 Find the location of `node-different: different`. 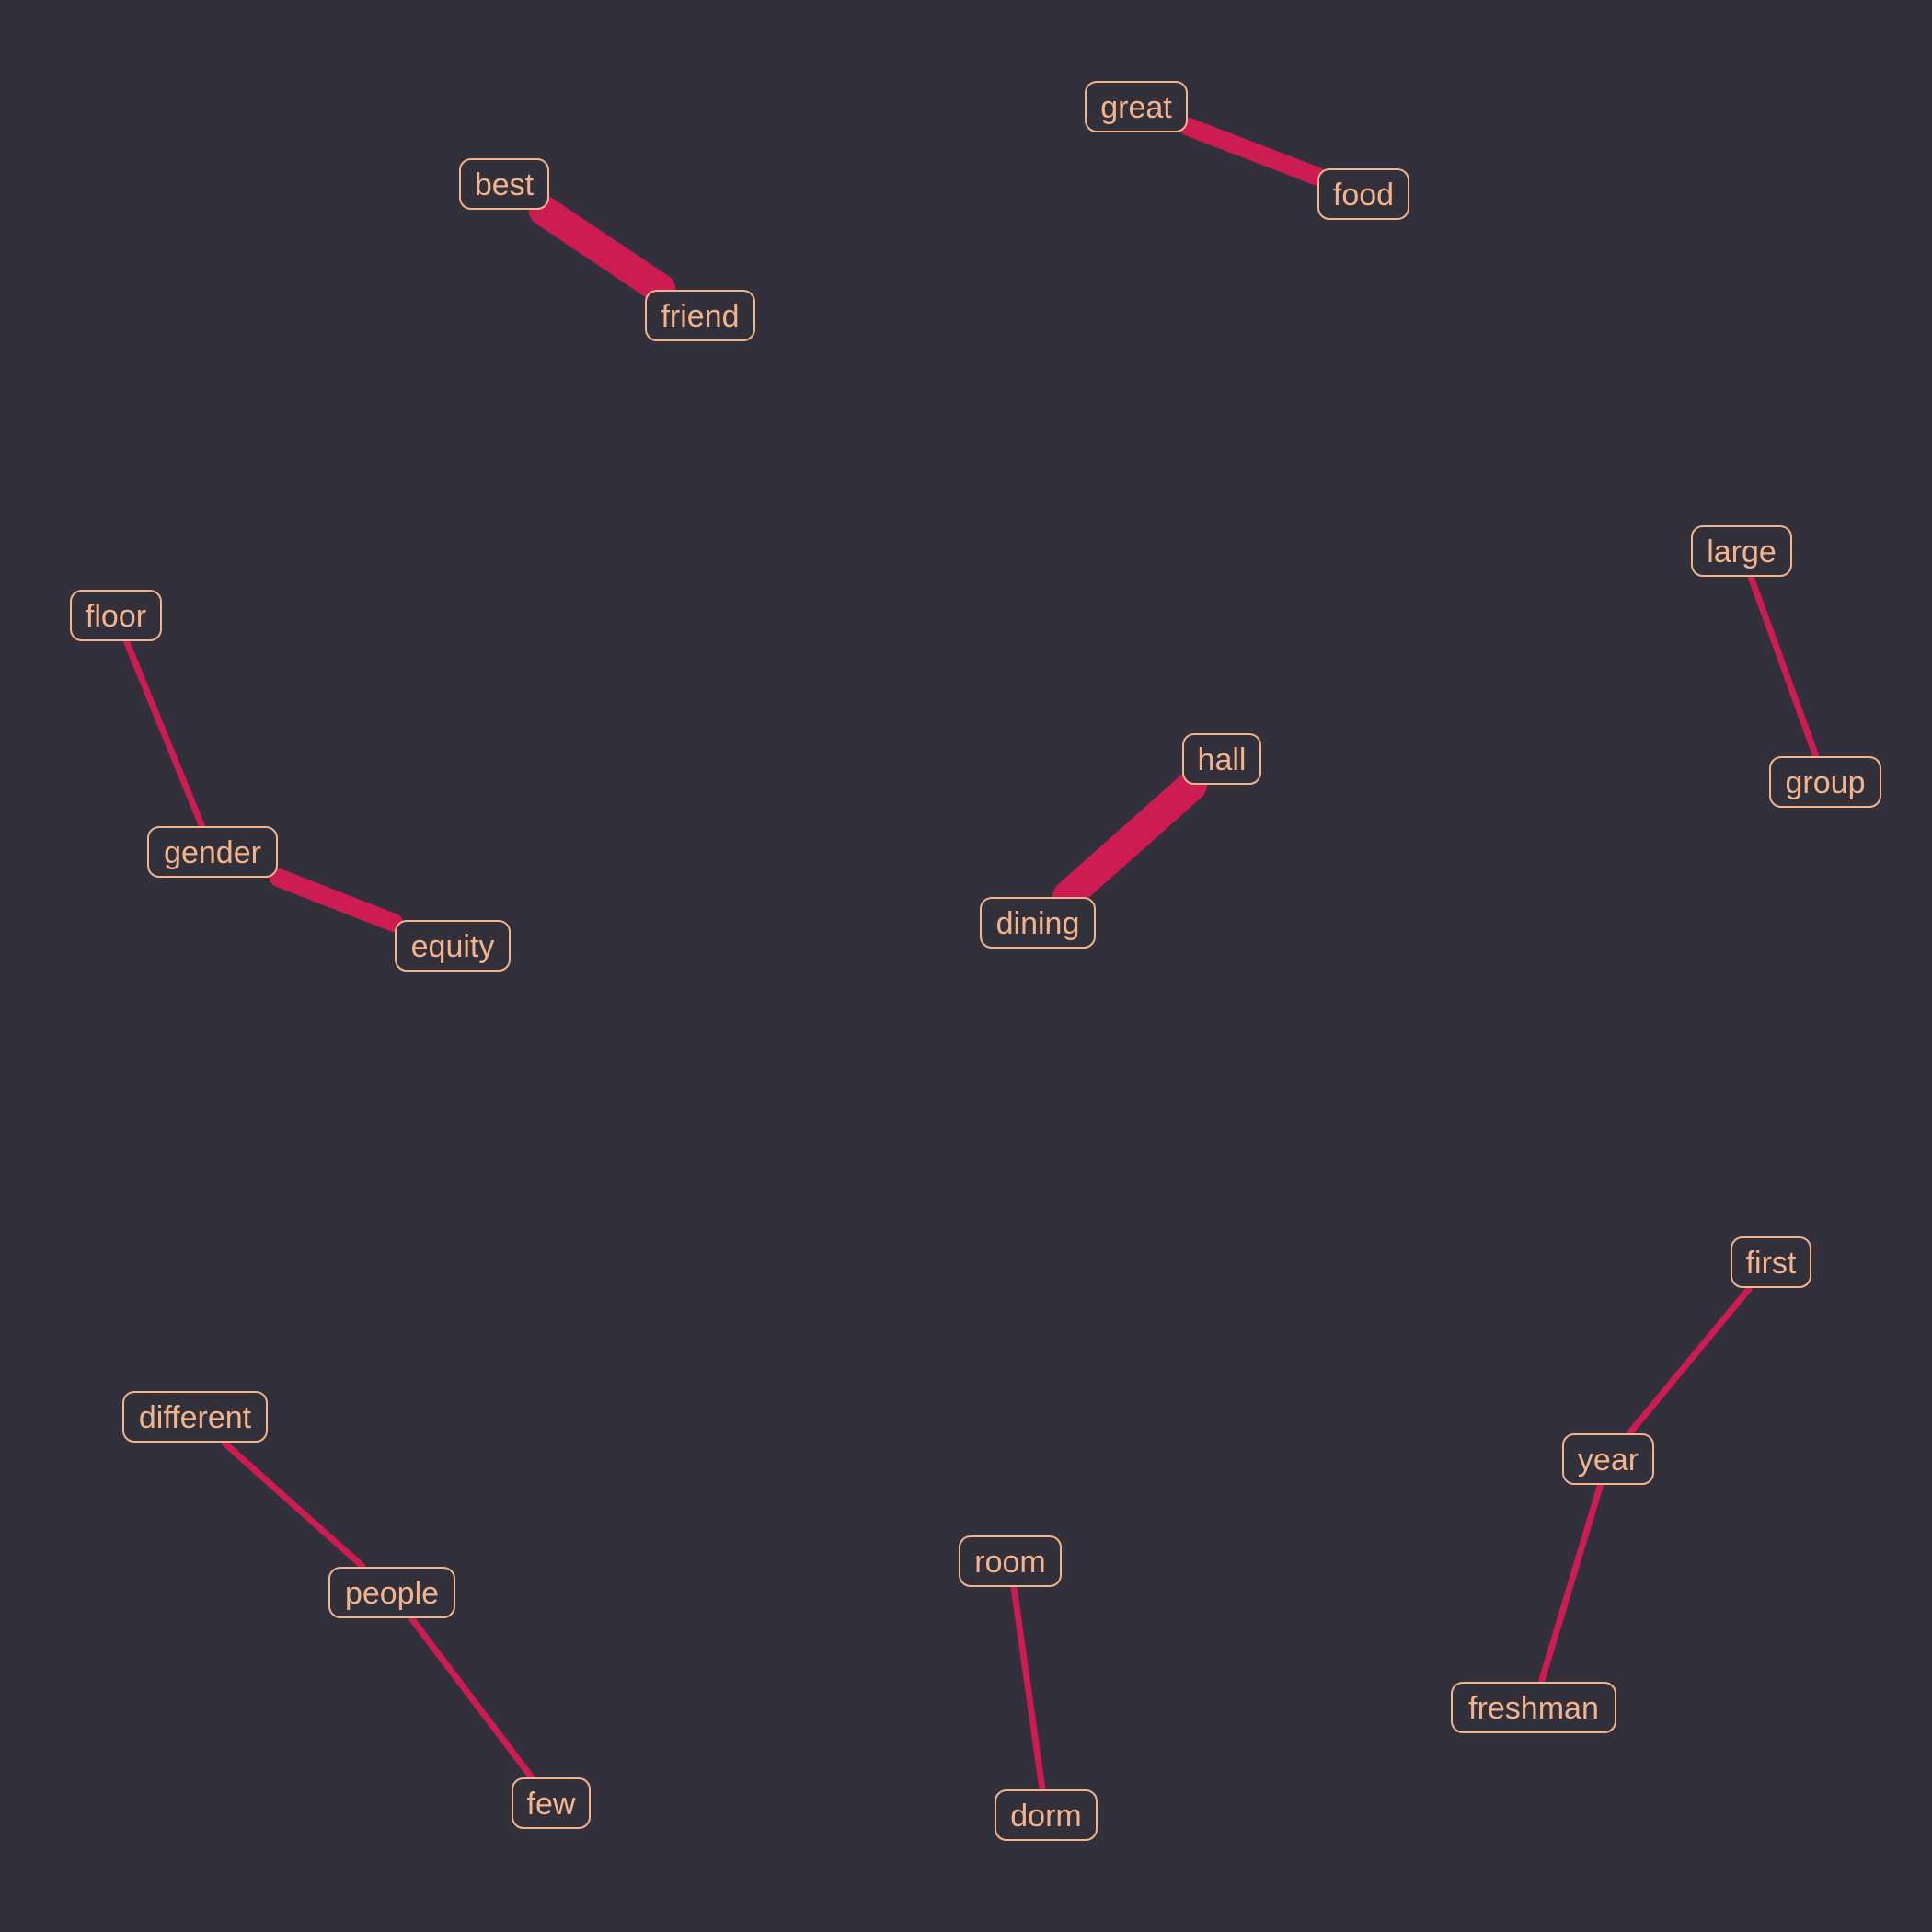

node-different: different is located at coordinates (195, 1417).